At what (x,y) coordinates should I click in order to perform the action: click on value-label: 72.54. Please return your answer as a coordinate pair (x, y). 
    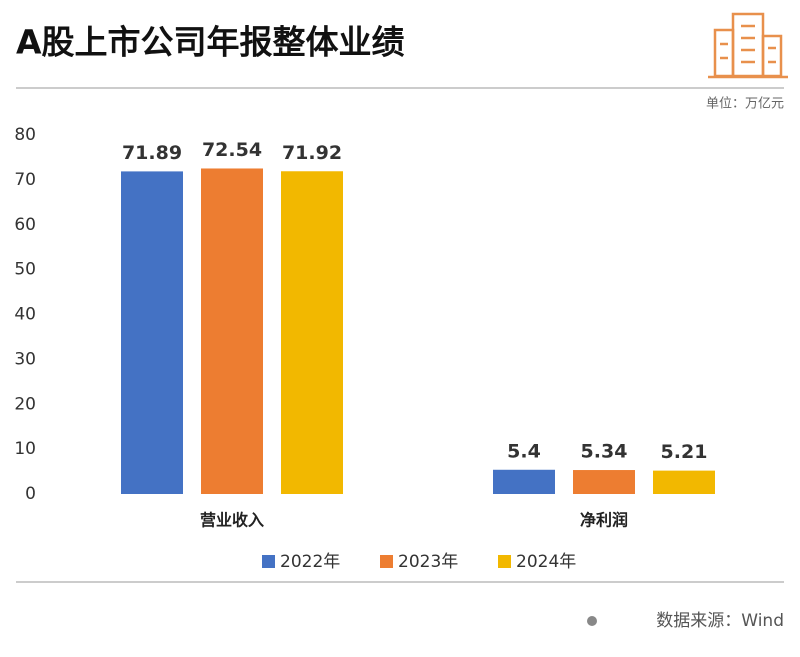
    Looking at the image, I should click on (232, 150).